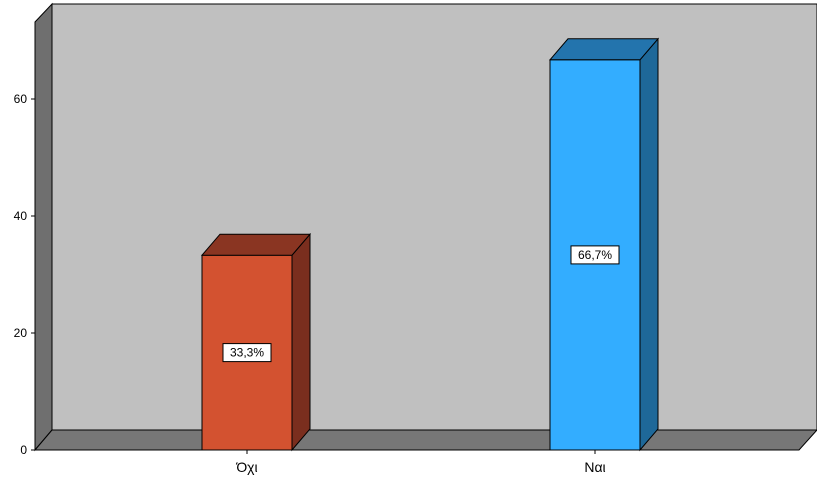 Image resolution: width=817 pixels, height=482 pixels. What do you see at coordinates (246, 467) in the screenshot?
I see `x-category-label: Όχι` at bounding box center [246, 467].